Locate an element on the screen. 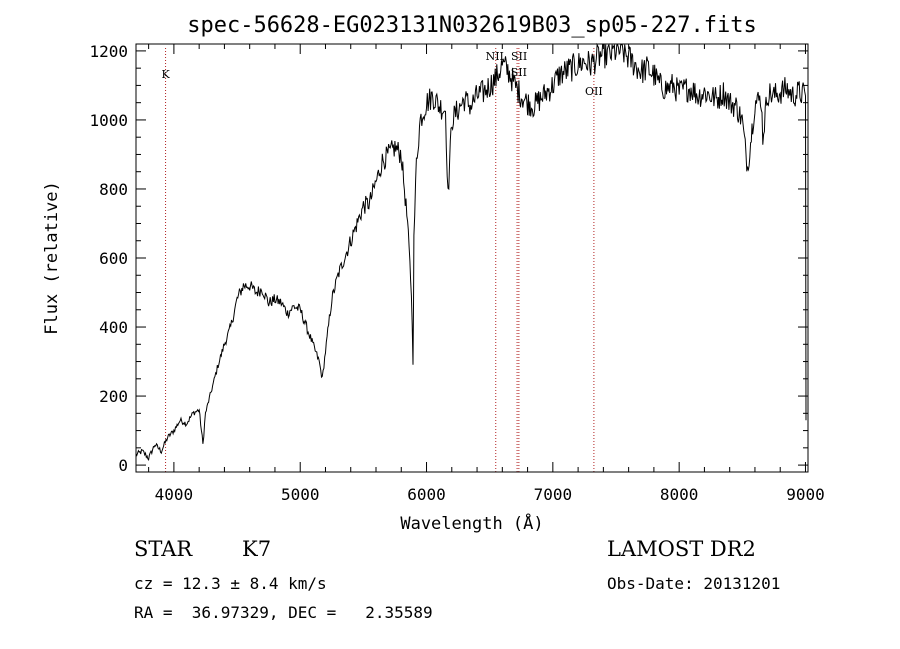 This screenshot has width=900, height=649. line-marker-label: OII is located at coordinates (594, 91).